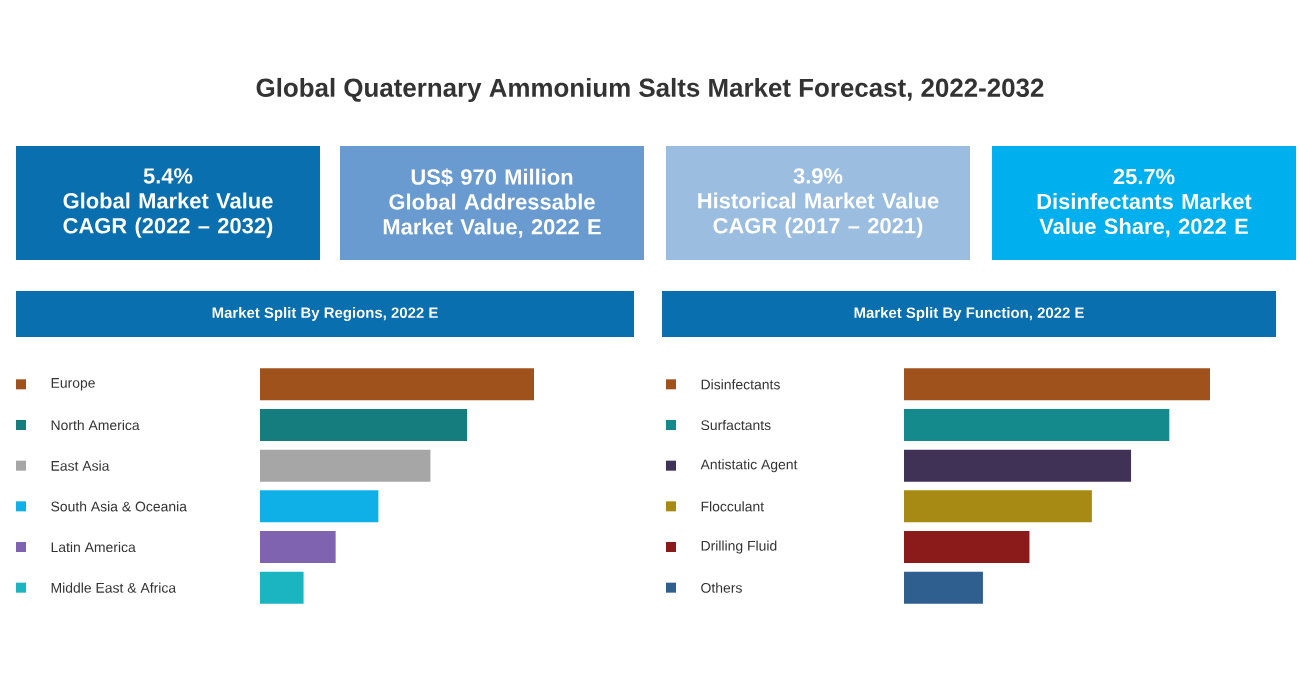  Describe the element at coordinates (492, 177) in the screenshot. I see `text: US$ 970 Million` at that location.